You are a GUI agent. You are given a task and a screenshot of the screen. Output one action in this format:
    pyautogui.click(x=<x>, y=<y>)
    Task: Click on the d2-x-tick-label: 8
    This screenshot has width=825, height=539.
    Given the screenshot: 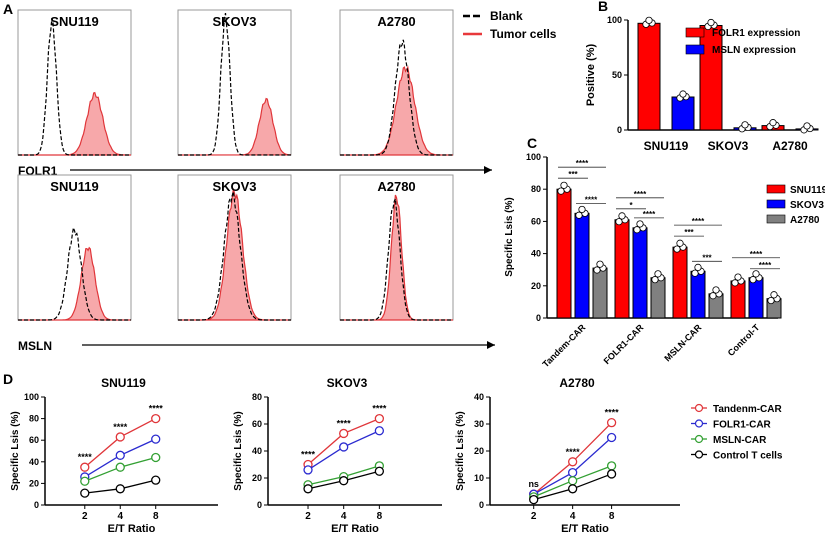 What is the action you would take?
    pyautogui.click(x=380, y=516)
    